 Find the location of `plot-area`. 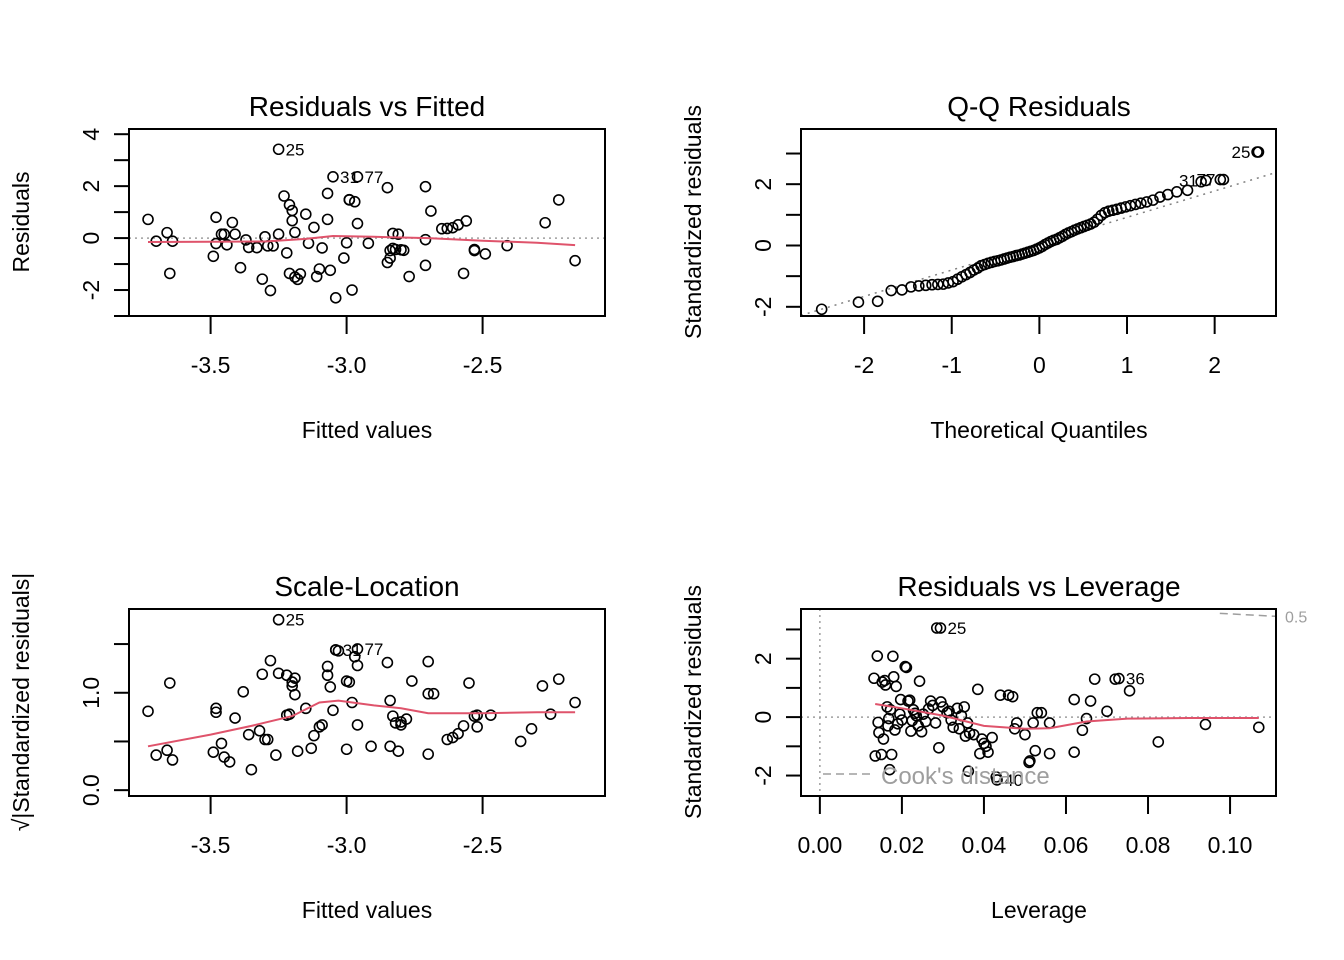

plot-area is located at coordinates (361, 694).